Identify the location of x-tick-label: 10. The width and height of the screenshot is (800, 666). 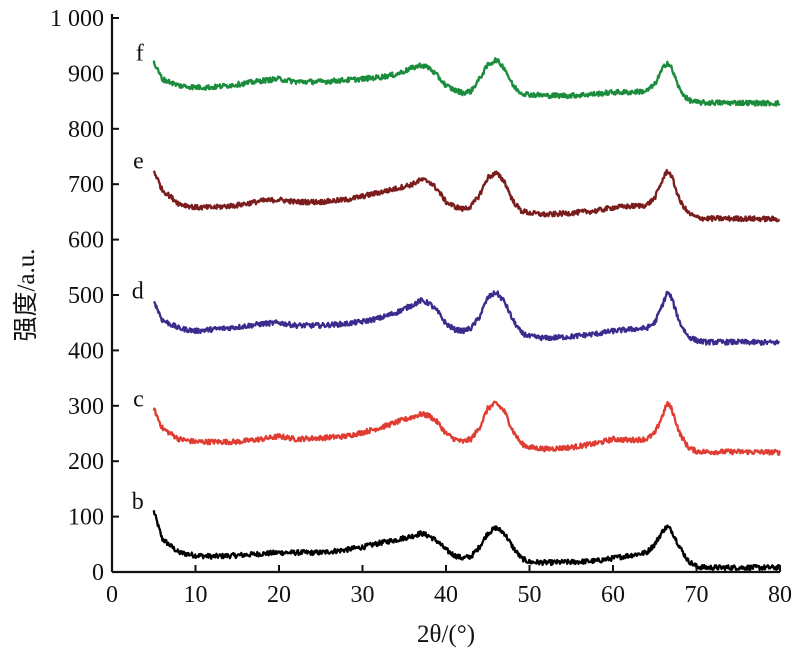
(196, 595).